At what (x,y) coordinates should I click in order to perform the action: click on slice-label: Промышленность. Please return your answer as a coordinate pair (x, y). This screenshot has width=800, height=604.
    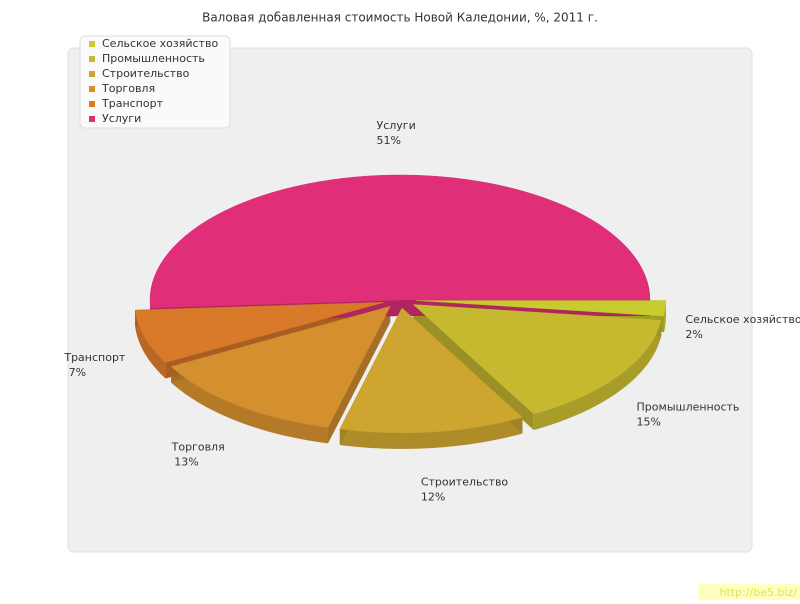
    Looking at the image, I should click on (688, 406).